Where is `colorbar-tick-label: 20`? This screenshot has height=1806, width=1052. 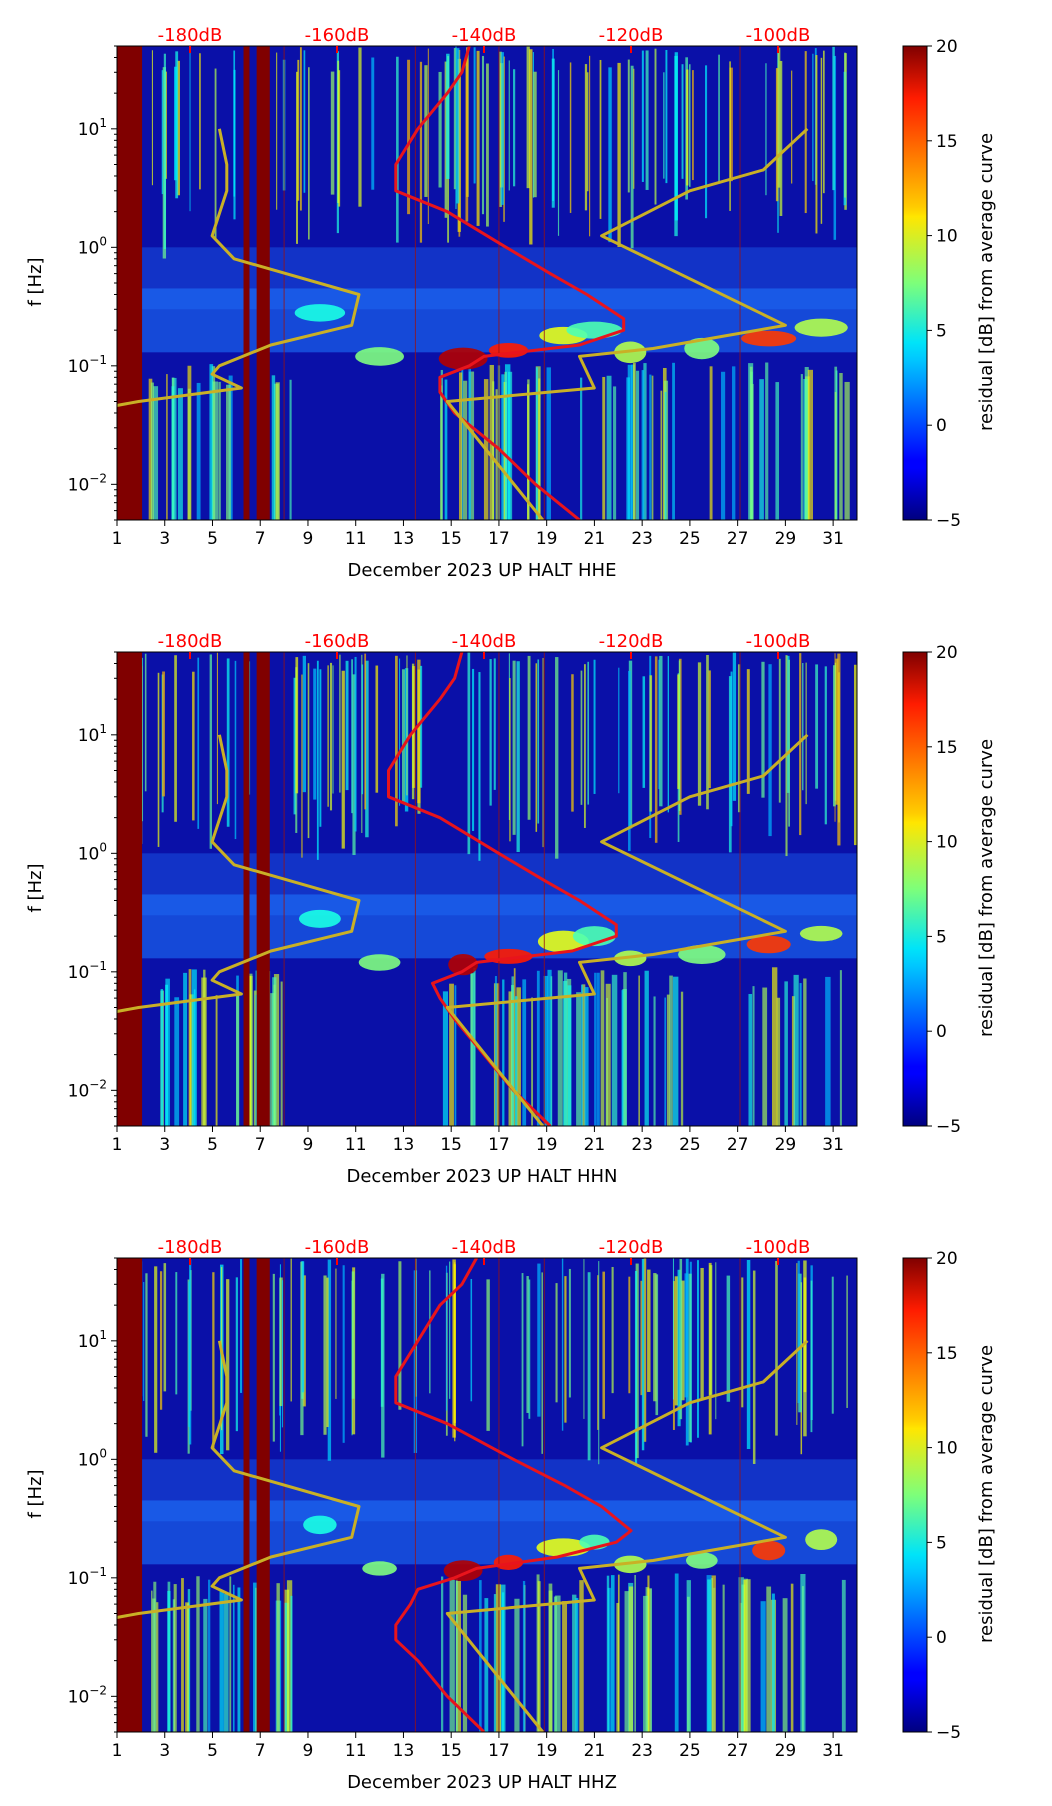 colorbar-tick-label: 20 is located at coordinates (947, 47).